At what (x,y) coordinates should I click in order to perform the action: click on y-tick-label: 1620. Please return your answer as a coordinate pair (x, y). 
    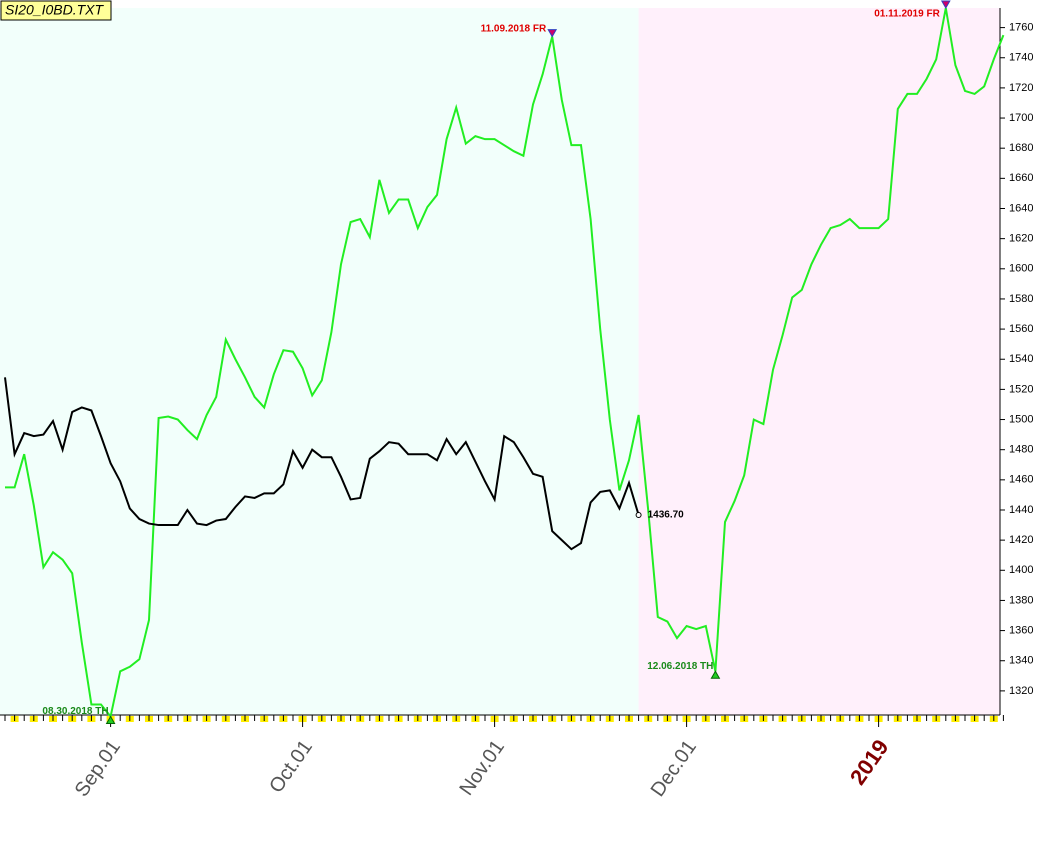
    Looking at the image, I should click on (1021, 239).